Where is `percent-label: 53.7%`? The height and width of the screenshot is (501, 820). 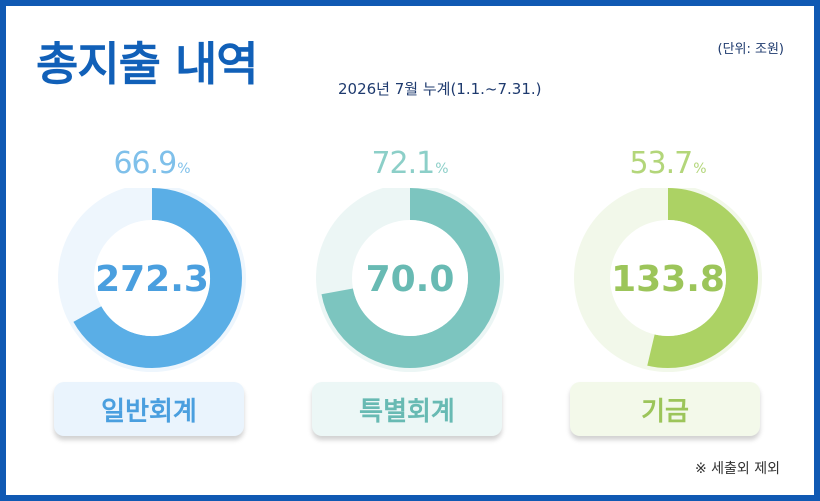
percent-label: 53.7% is located at coordinates (668, 163).